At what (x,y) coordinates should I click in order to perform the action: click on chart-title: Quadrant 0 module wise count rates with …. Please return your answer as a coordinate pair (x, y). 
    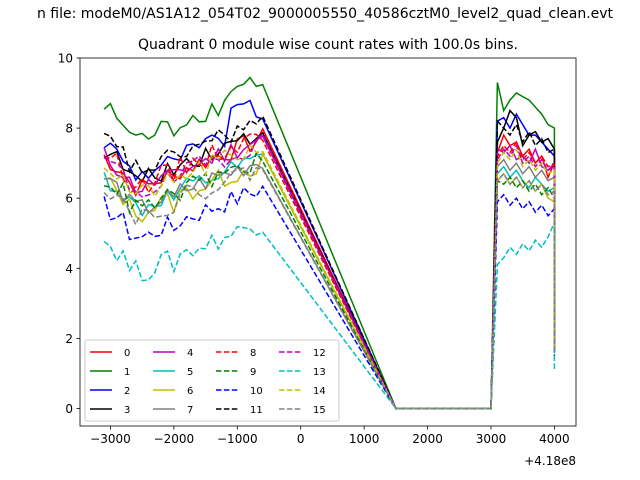
    Looking at the image, I should click on (328, 45).